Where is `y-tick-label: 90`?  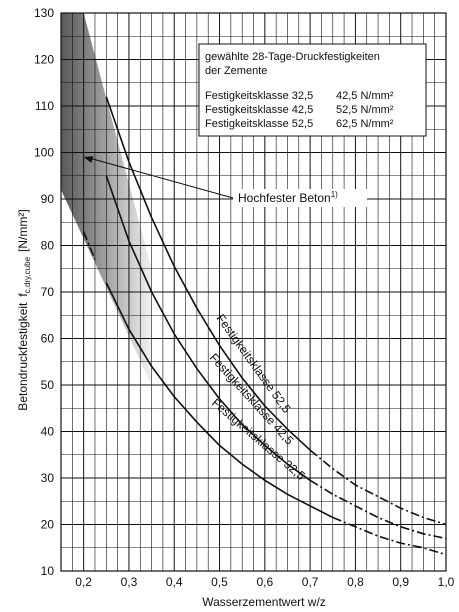 y-tick-label: 90 is located at coordinates (48, 199).